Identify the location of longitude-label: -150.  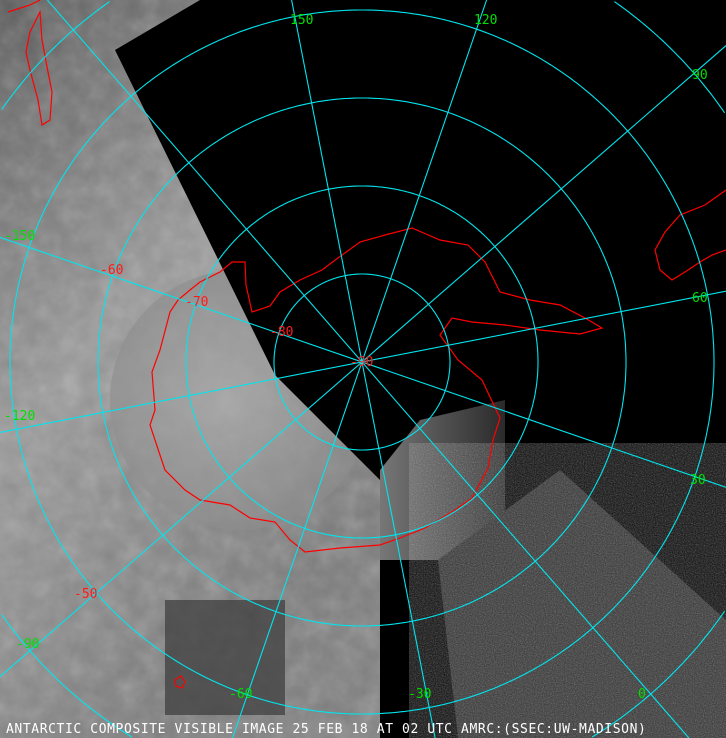
(19, 236).